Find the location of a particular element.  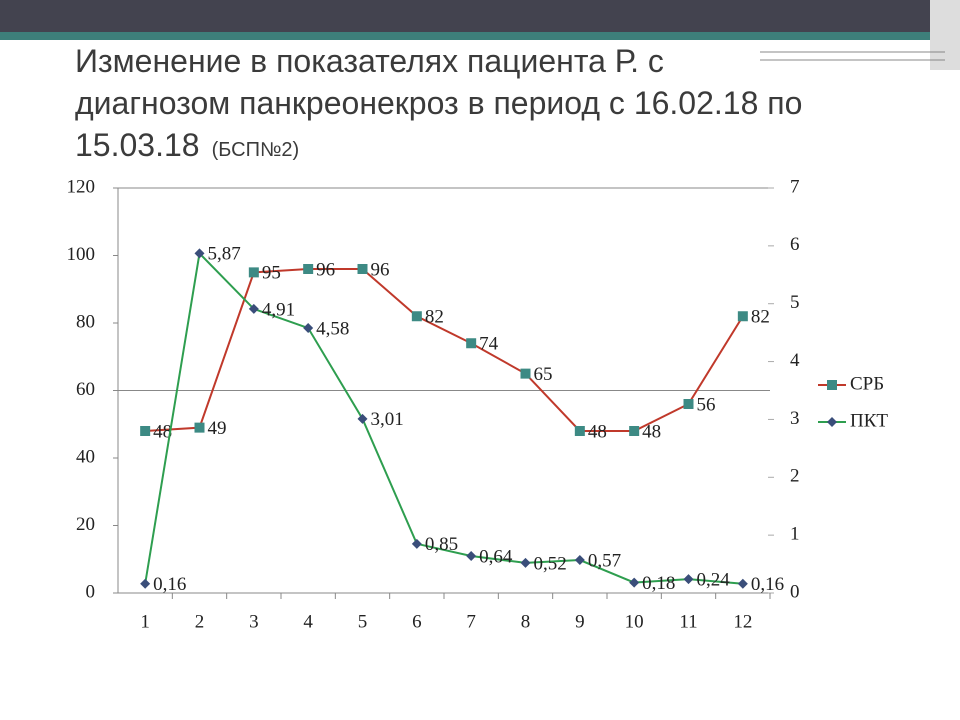

series-line is located at coordinates (444, 350).